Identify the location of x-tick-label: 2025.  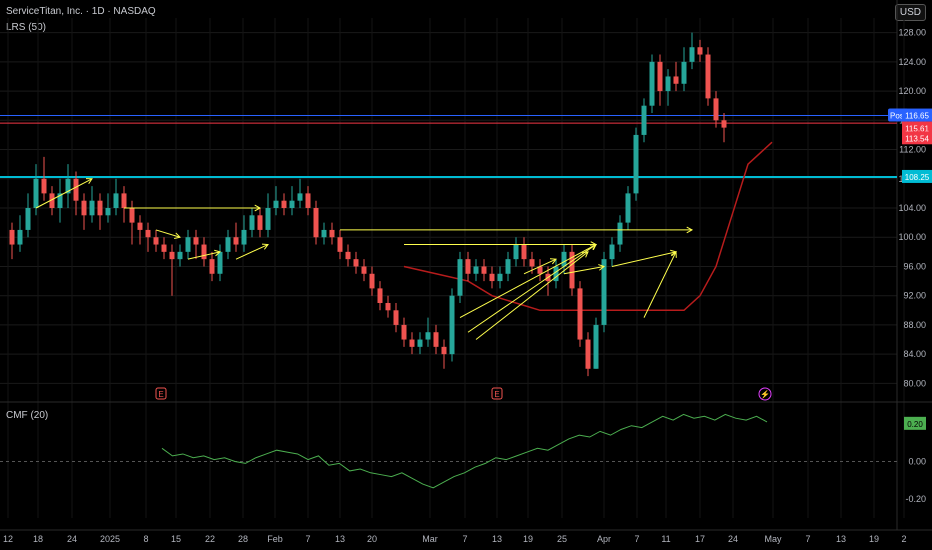
(110, 539).